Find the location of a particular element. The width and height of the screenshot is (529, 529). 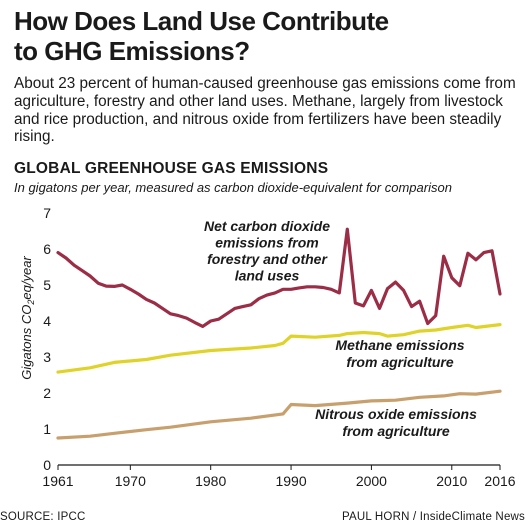

chart-title: GLOBAL GREENHOUSE GAS EMISSIONS is located at coordinates (171, 168).